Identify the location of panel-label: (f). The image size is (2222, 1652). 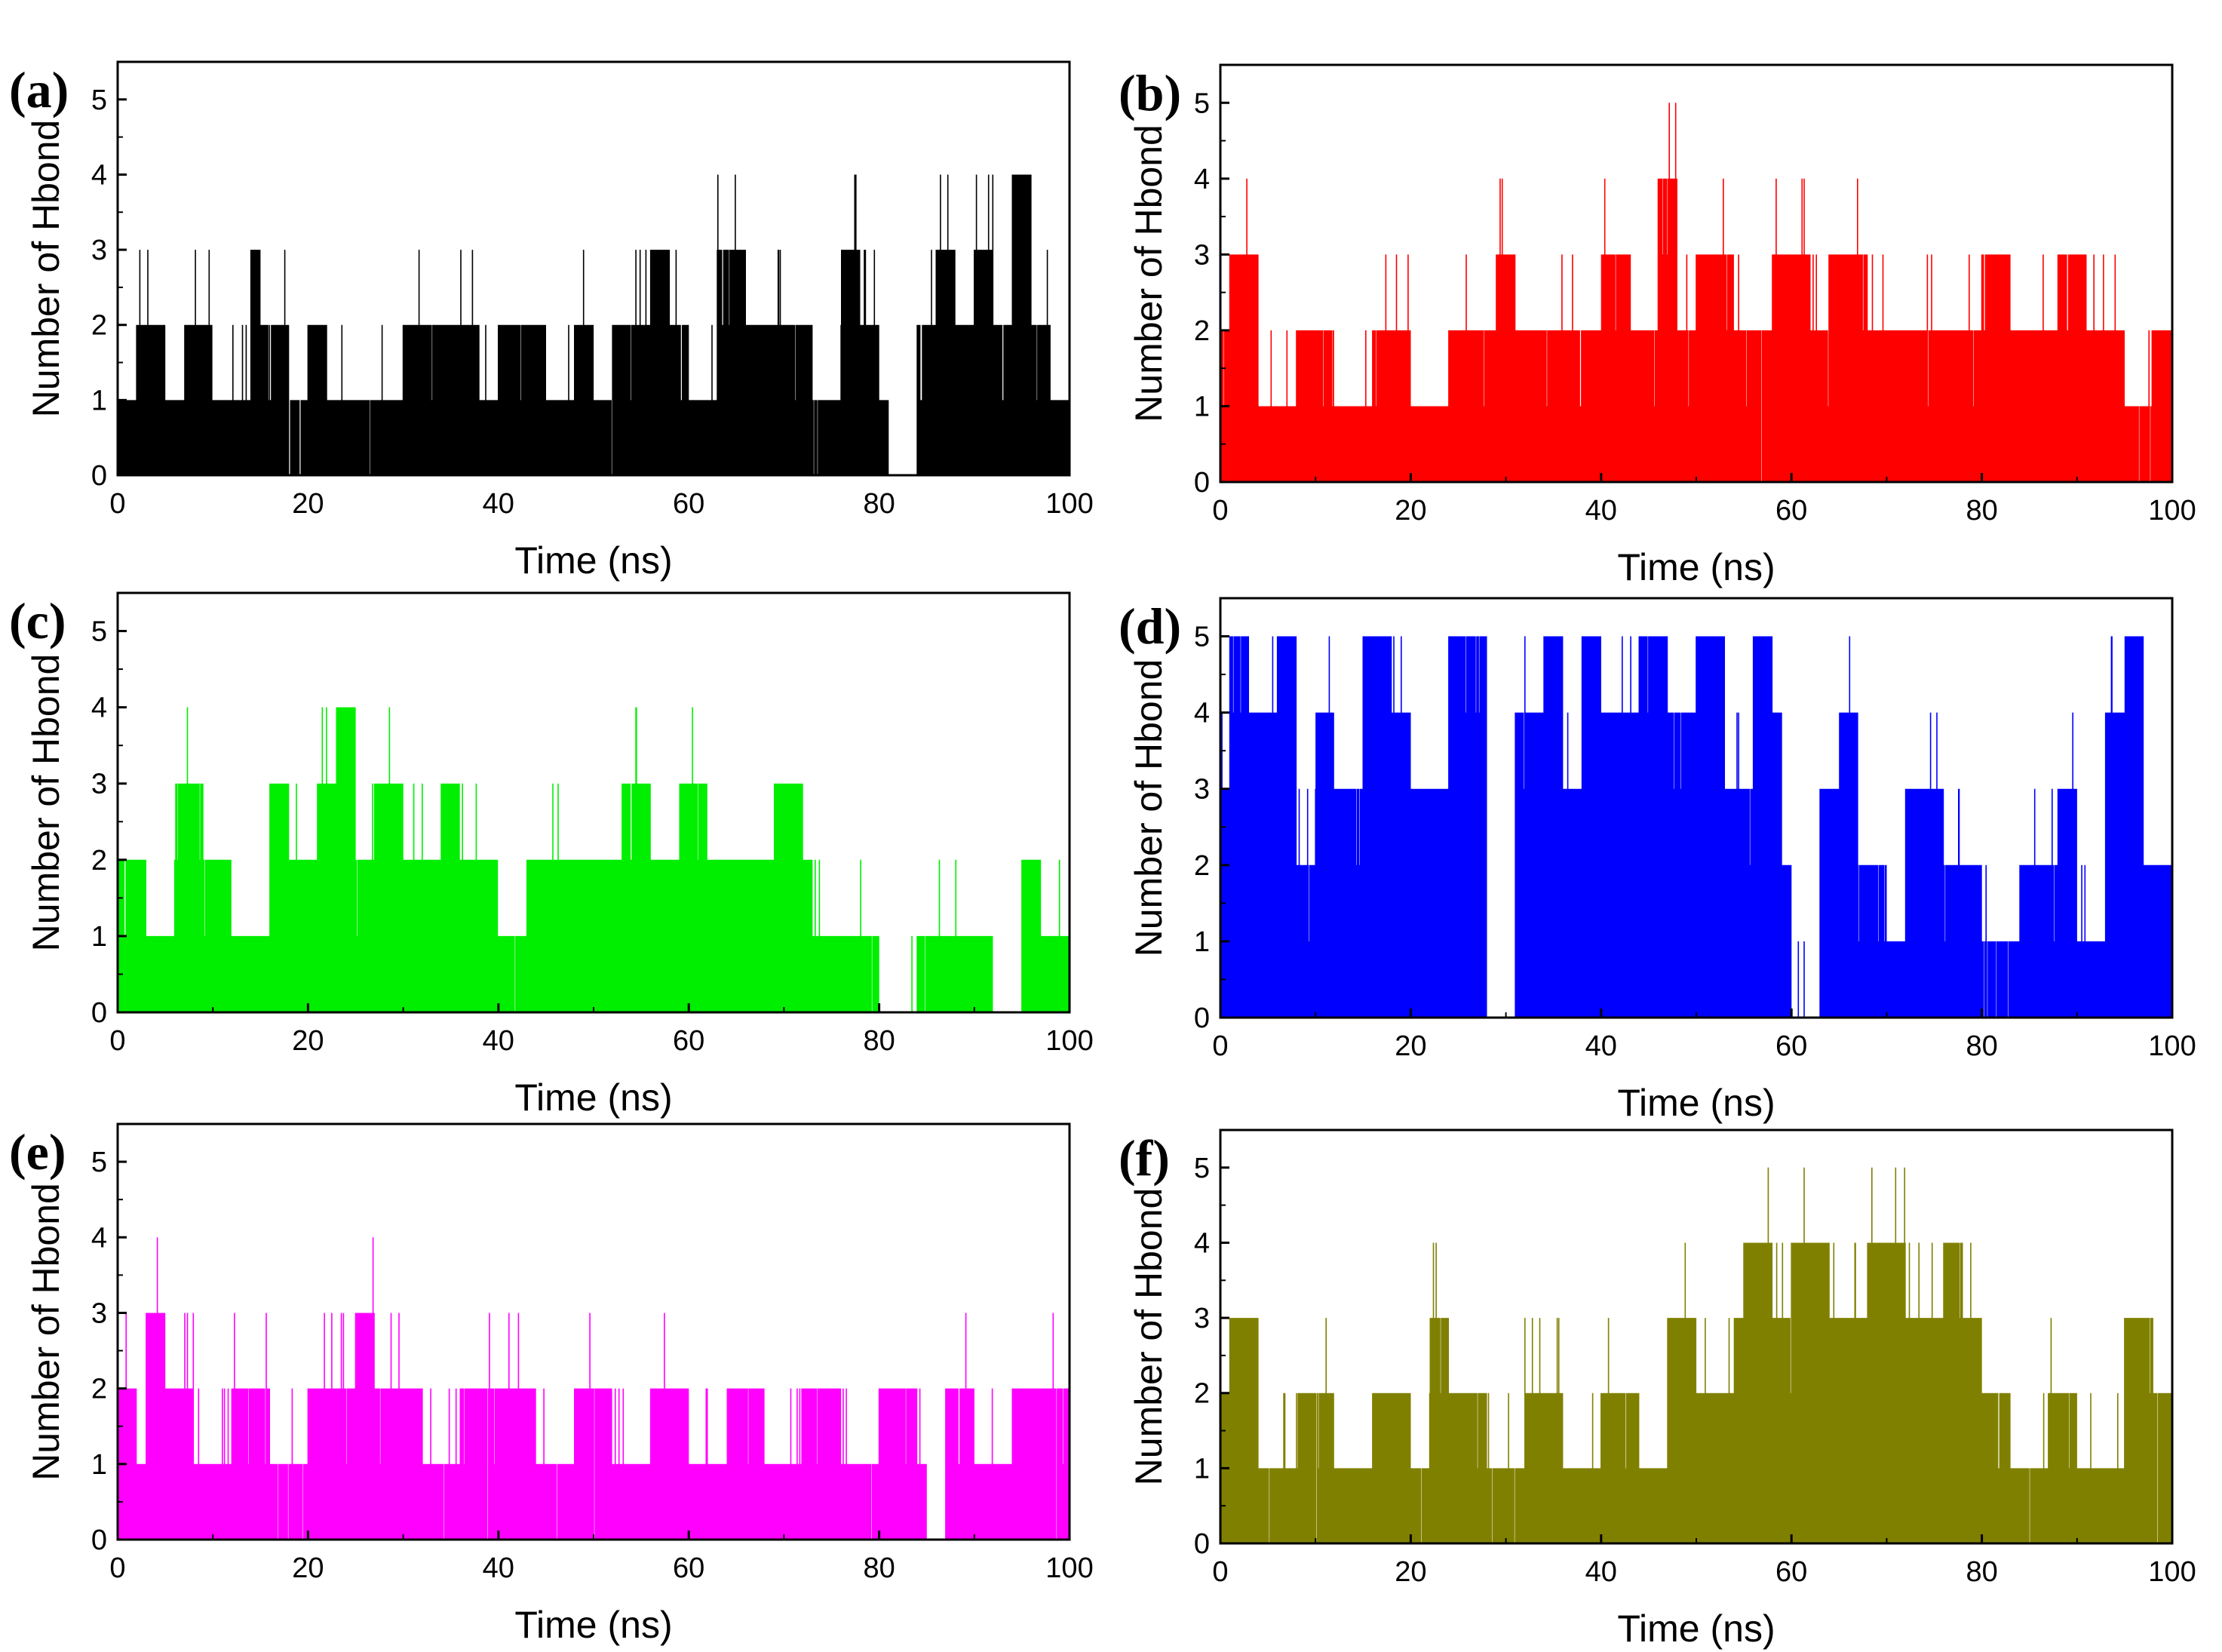
(1144, 1158).